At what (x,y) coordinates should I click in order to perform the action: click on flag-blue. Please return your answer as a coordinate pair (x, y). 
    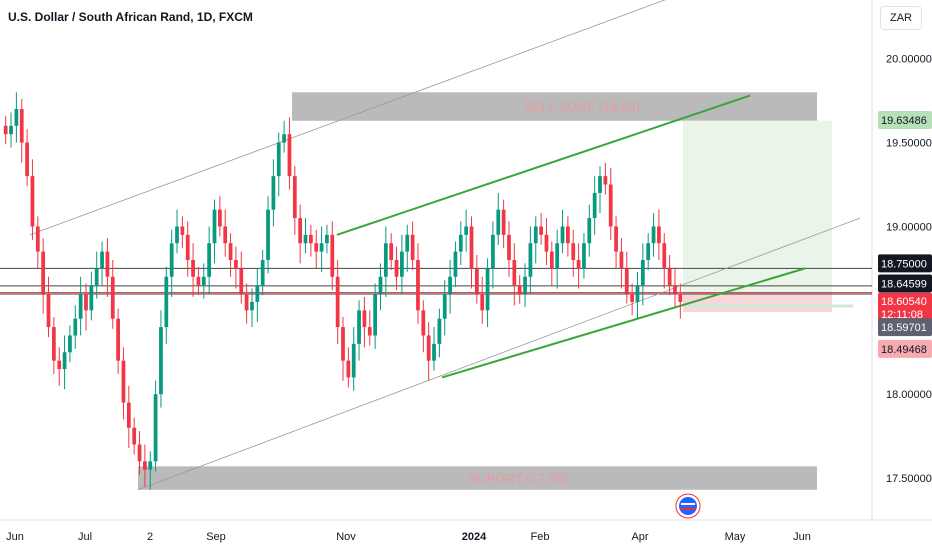
    Looking at the image, I should click on (688, 506).